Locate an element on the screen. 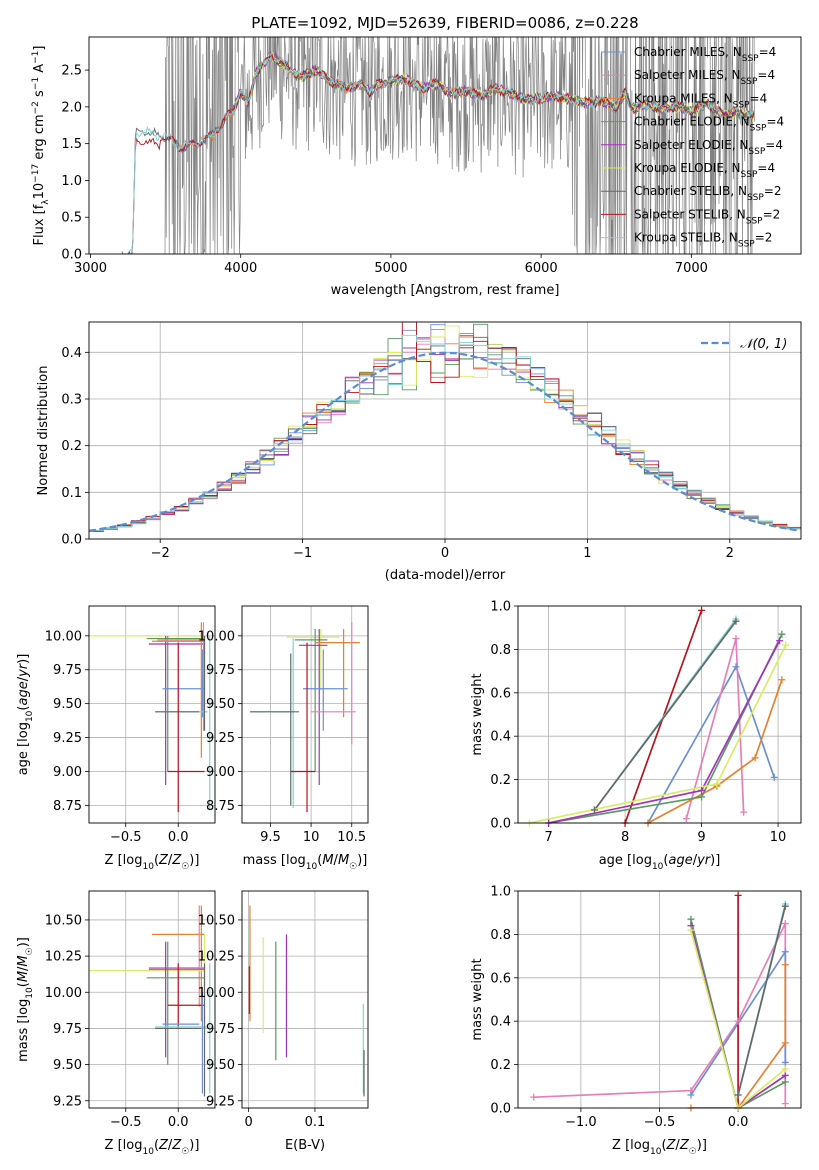 Image resolution: width=819 pixels, height=1170 pixels. legend-entry-part: Salpeter ELODIE, N is located at coordinates (691, 145).